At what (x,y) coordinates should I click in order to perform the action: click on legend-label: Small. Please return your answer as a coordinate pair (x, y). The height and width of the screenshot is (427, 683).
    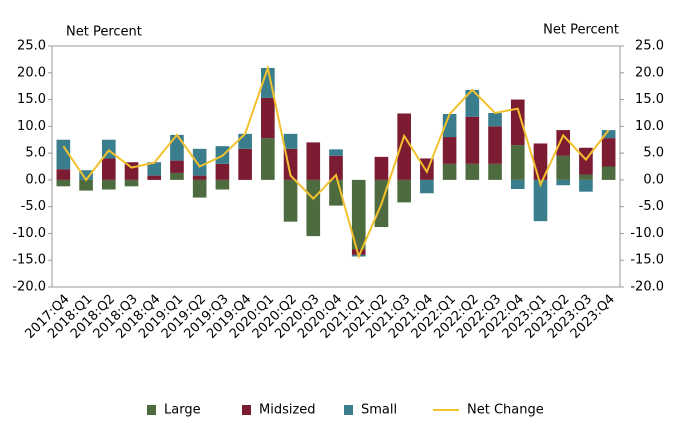
    Looking at the image, I should click on (379, 410).